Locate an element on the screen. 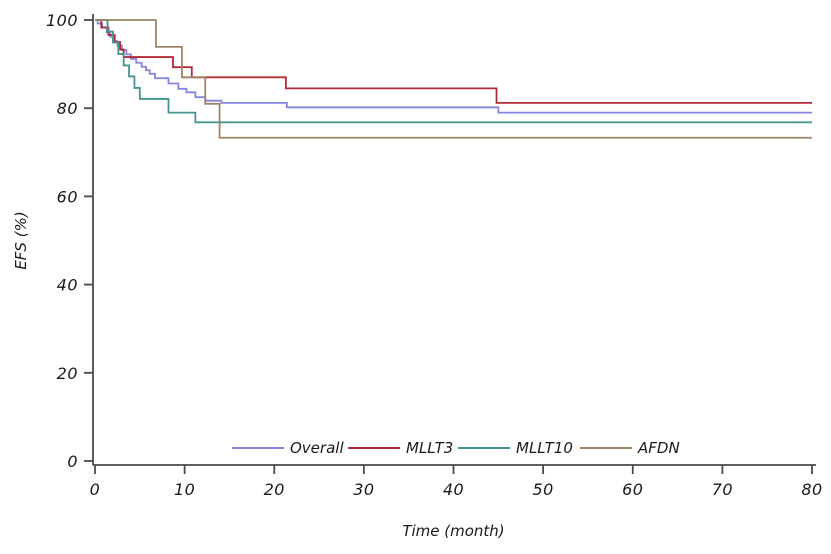  x-tick-label: 30 is located at coordinates (363, 489).